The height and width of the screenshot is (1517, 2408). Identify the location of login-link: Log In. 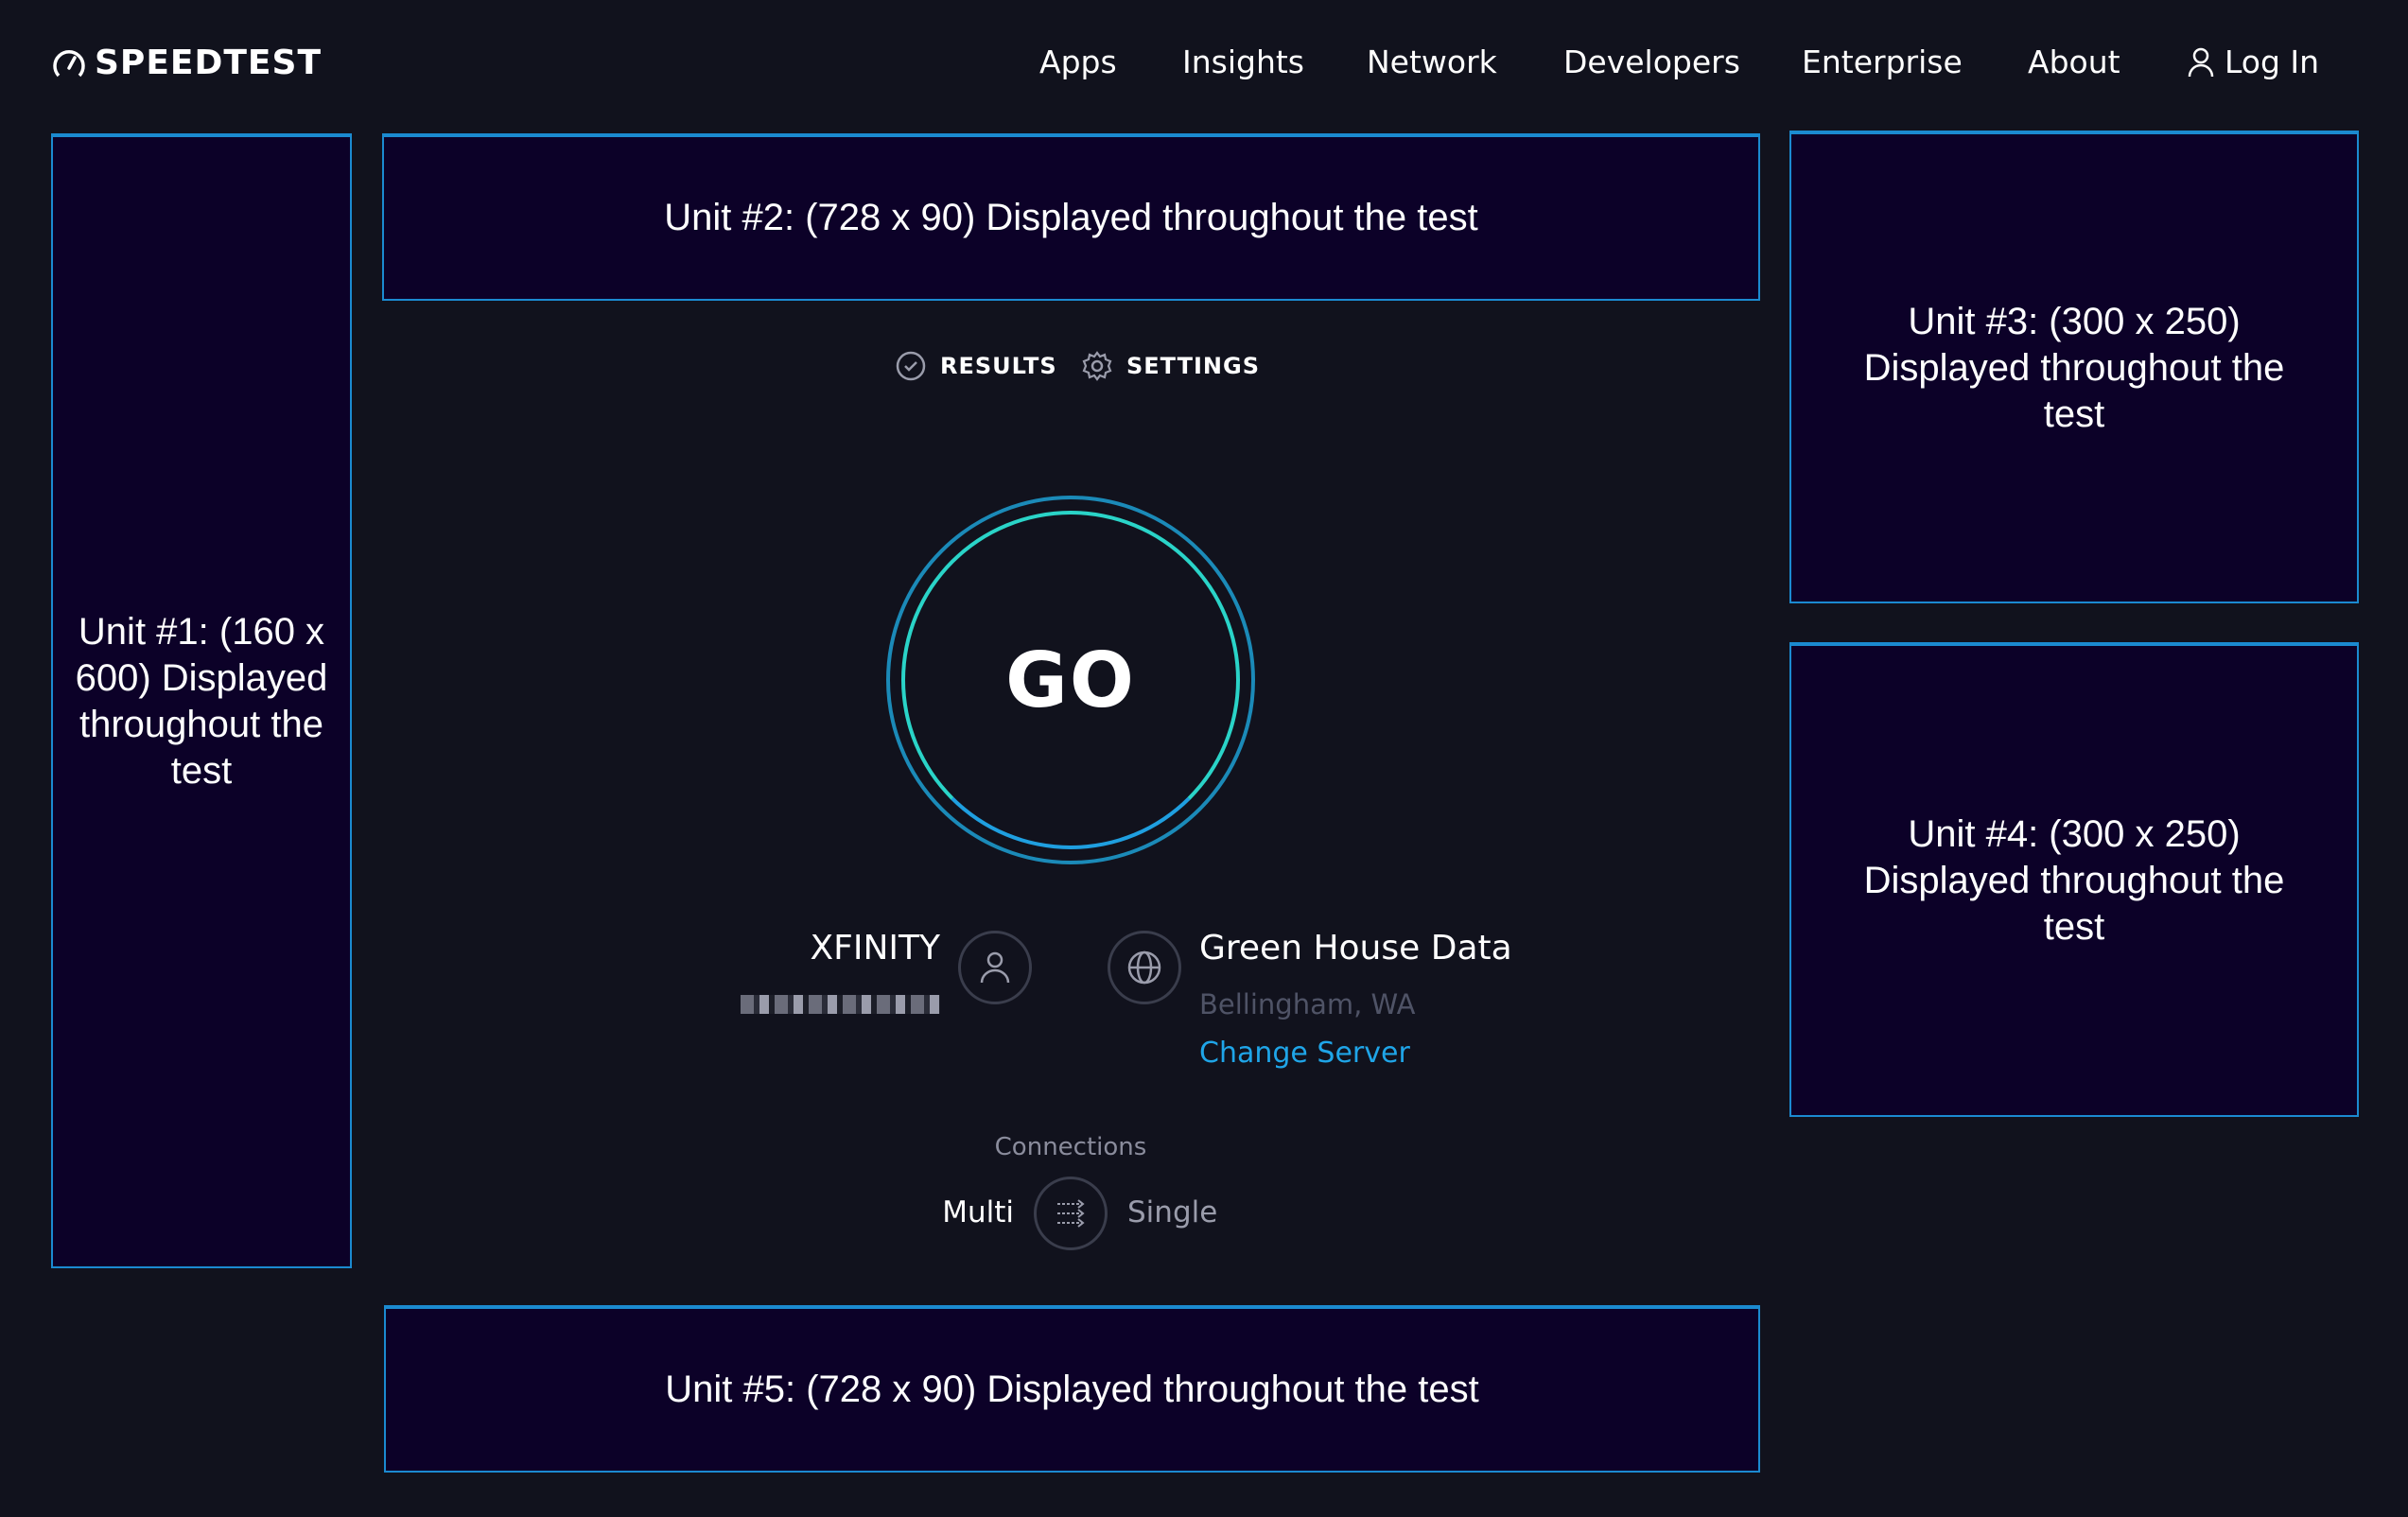
(2253, 62).